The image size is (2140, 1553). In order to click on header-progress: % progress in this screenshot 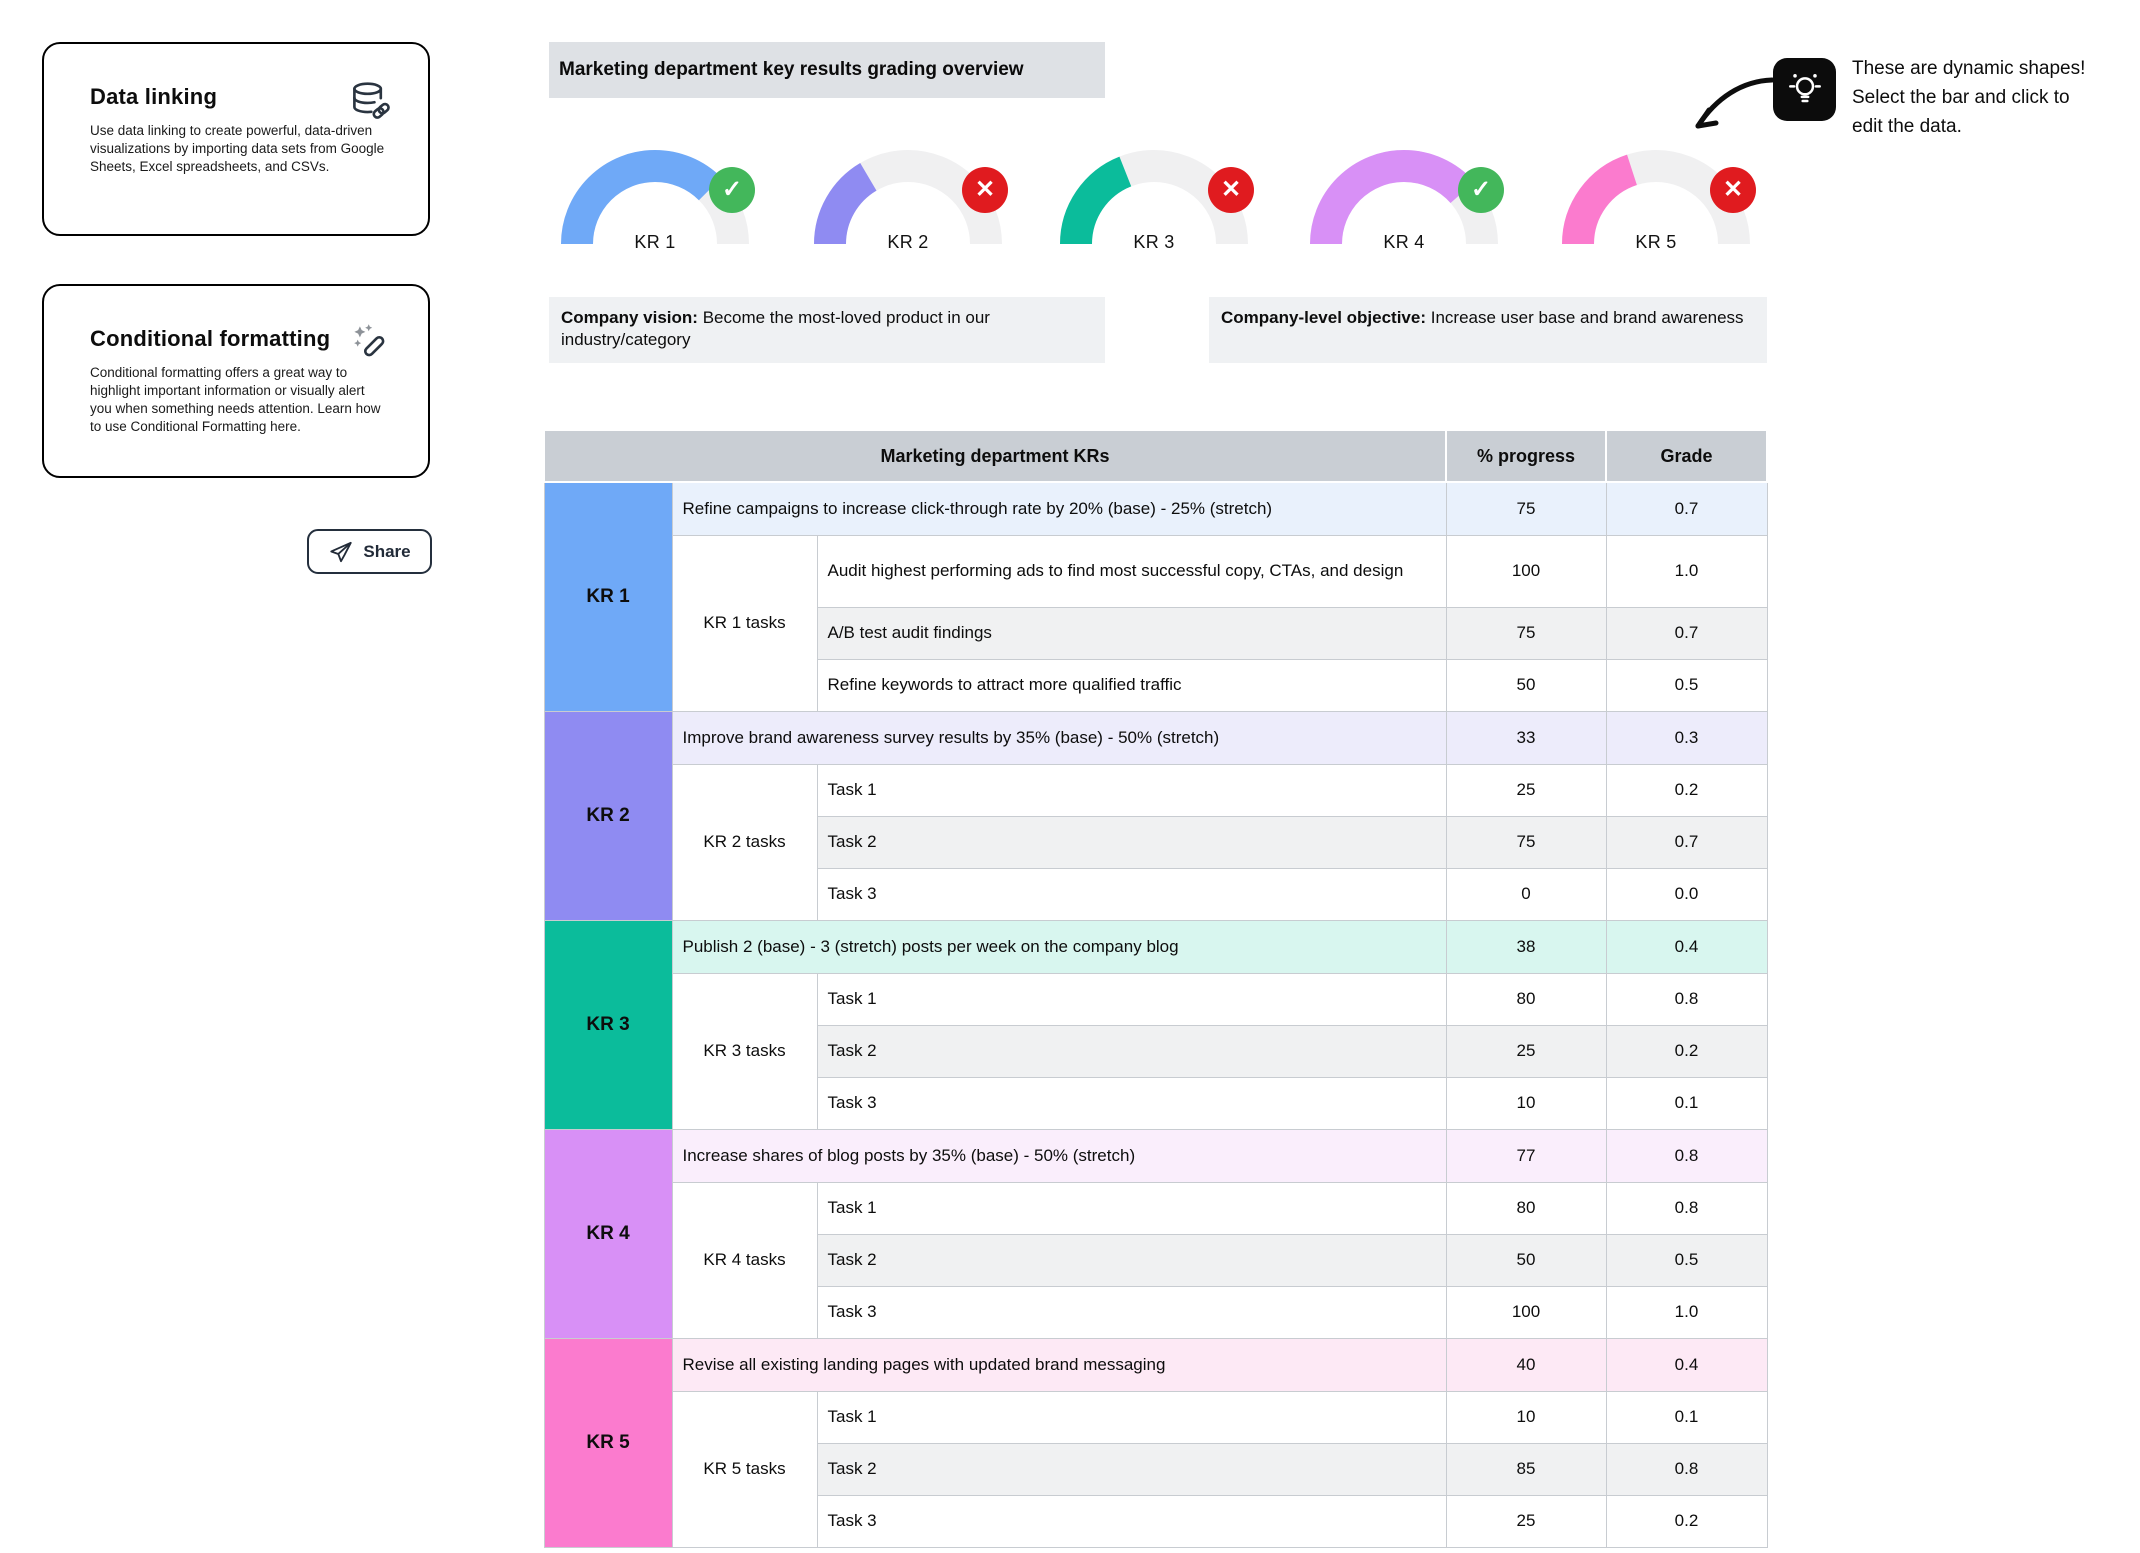, I will do `click(1526, 456)`.